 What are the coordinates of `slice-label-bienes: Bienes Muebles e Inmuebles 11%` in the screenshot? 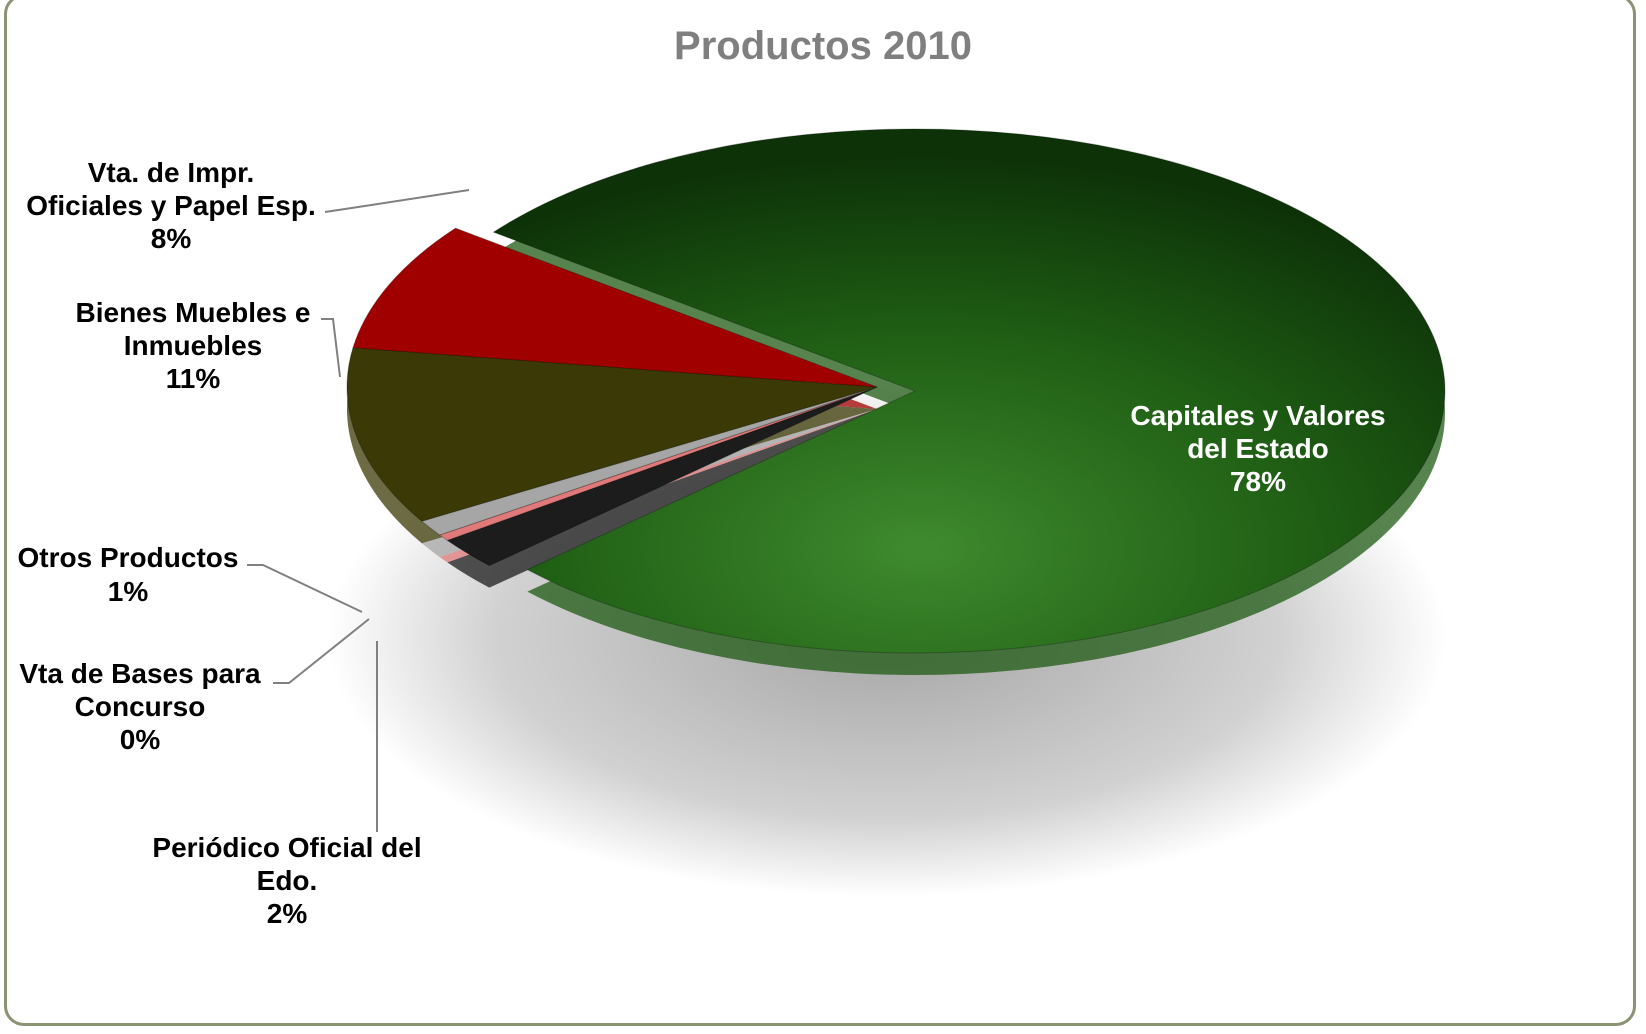 It's located at (193, 345).